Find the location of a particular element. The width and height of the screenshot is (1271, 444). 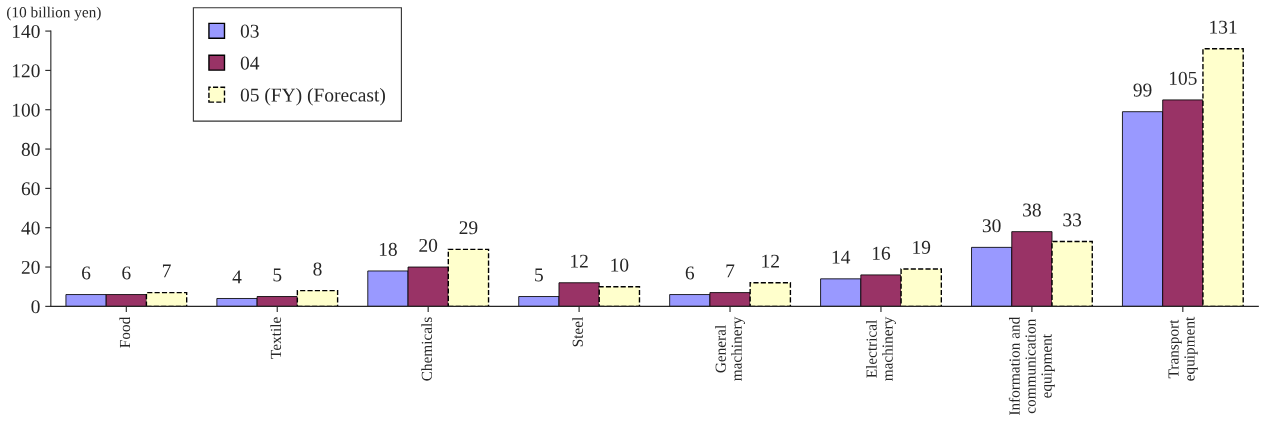

y-tick-label: 80 is located at coordinates (30, 149).